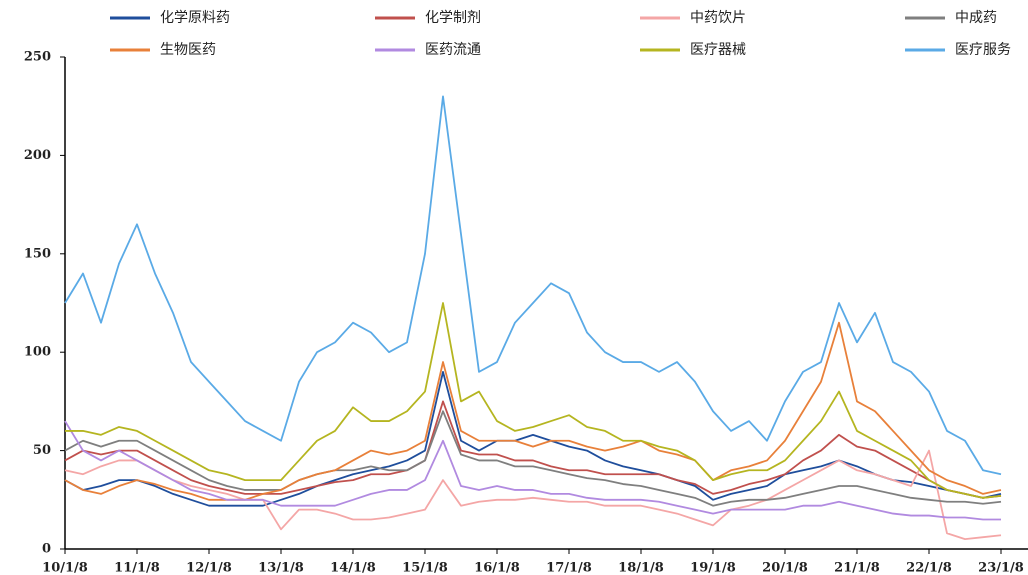 The width and height of the screenshot is (1028, 575). What do you see at coordinates (533, 495) in the screenshot?
I see `series-line` at bounding box center [533, 495].